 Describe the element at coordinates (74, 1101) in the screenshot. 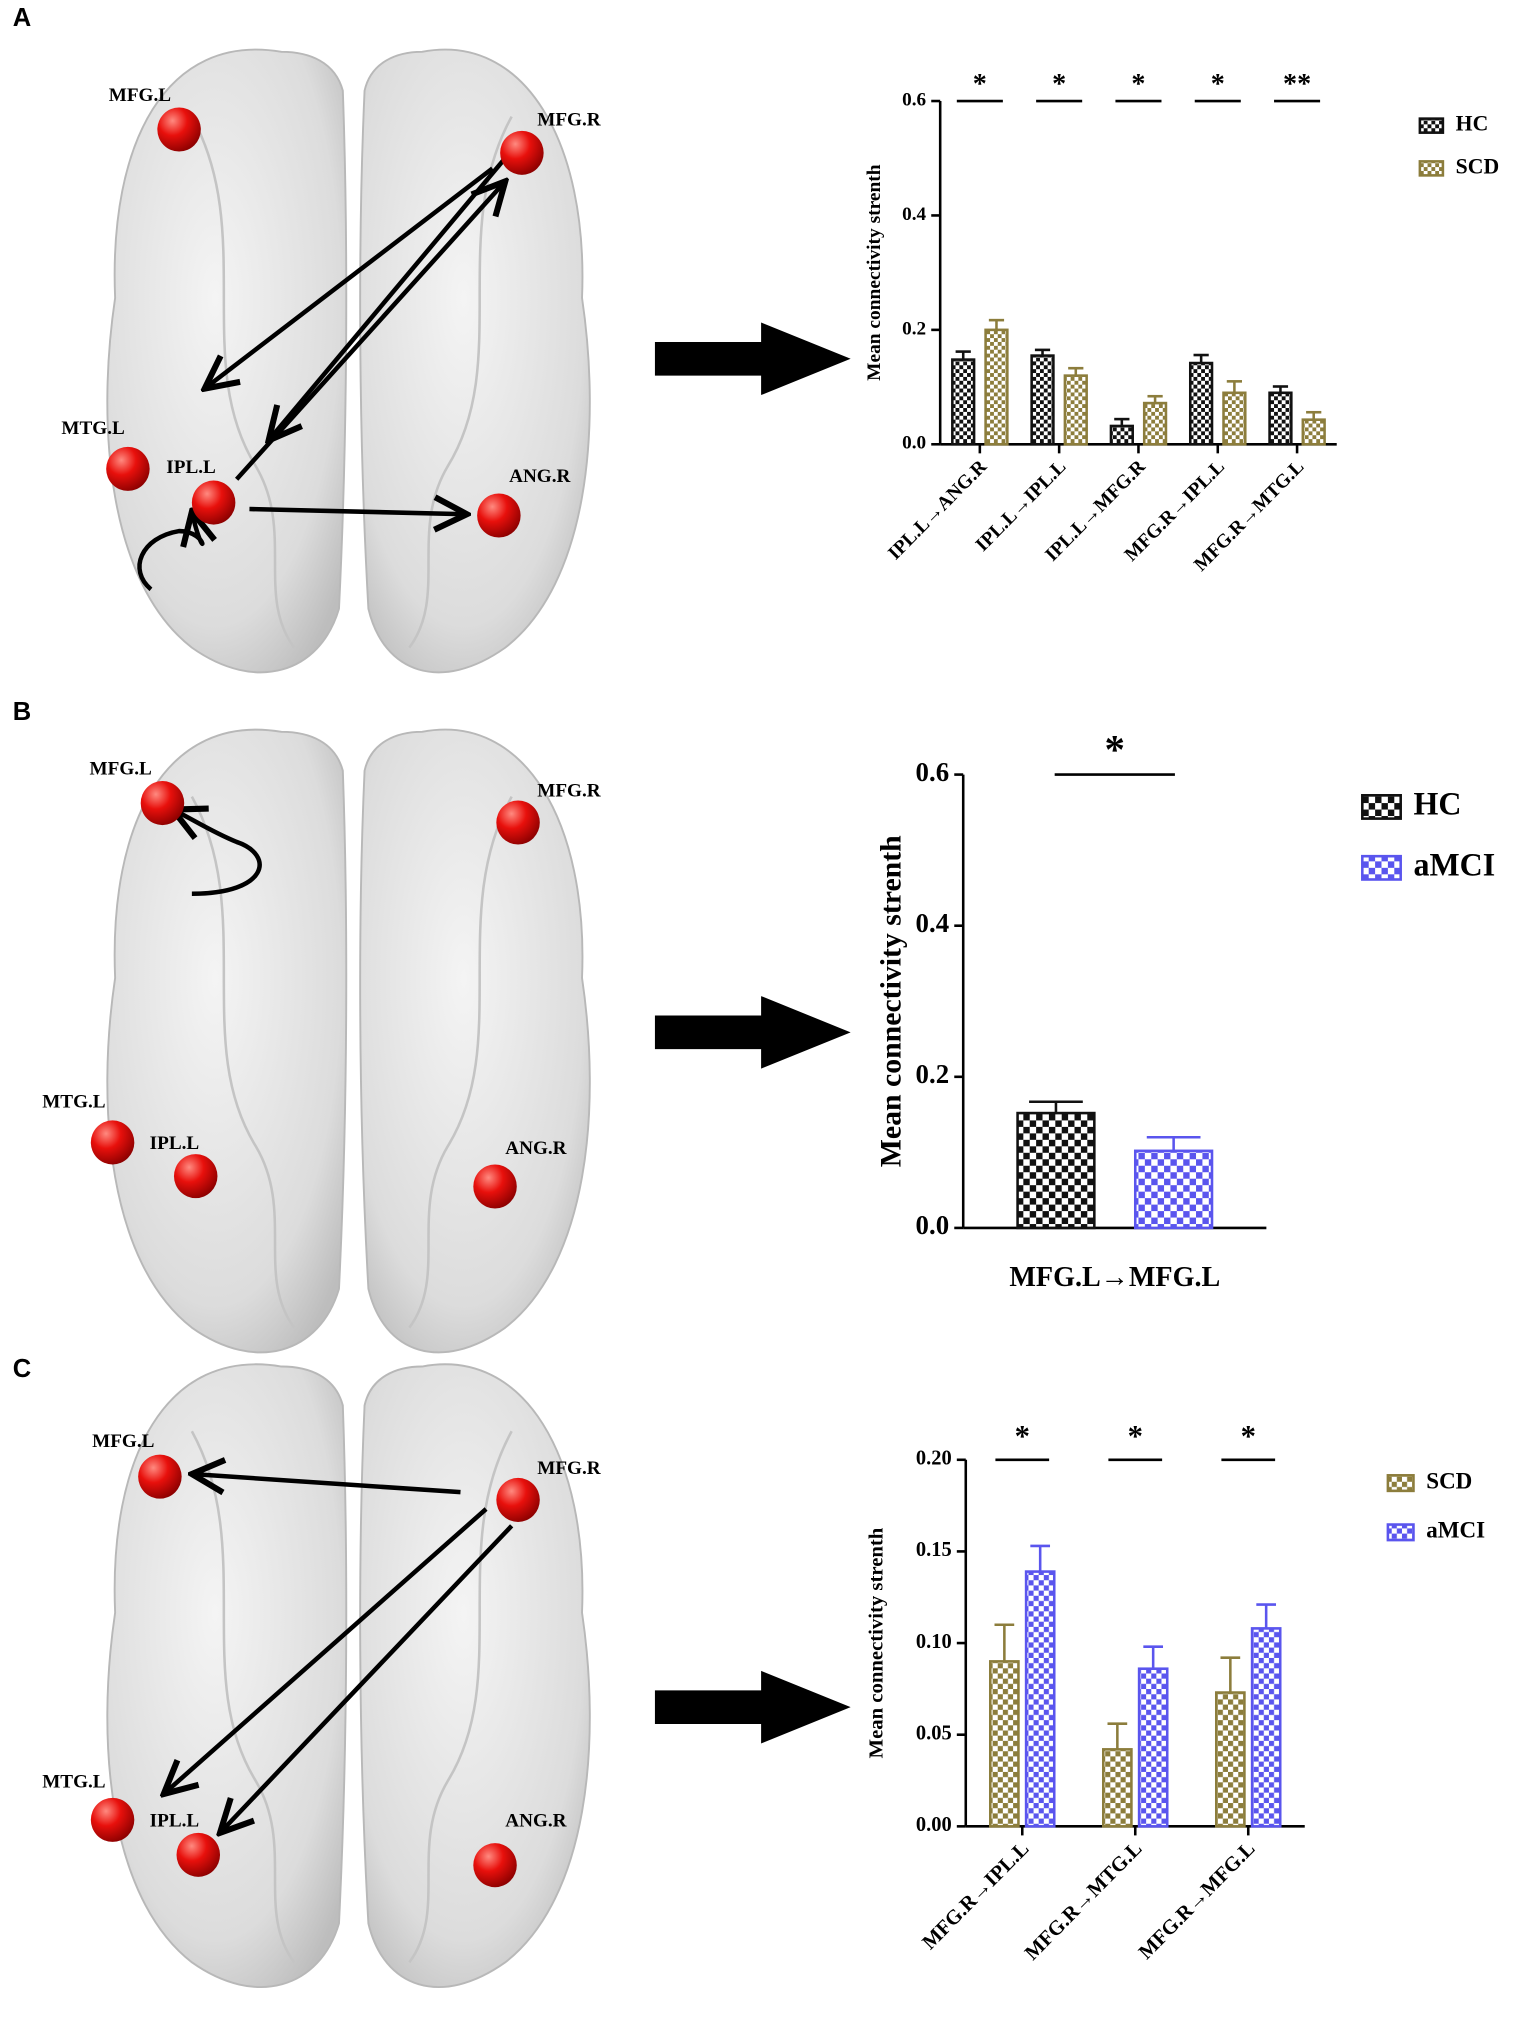

I see `node-label: MTG.L` at that location.